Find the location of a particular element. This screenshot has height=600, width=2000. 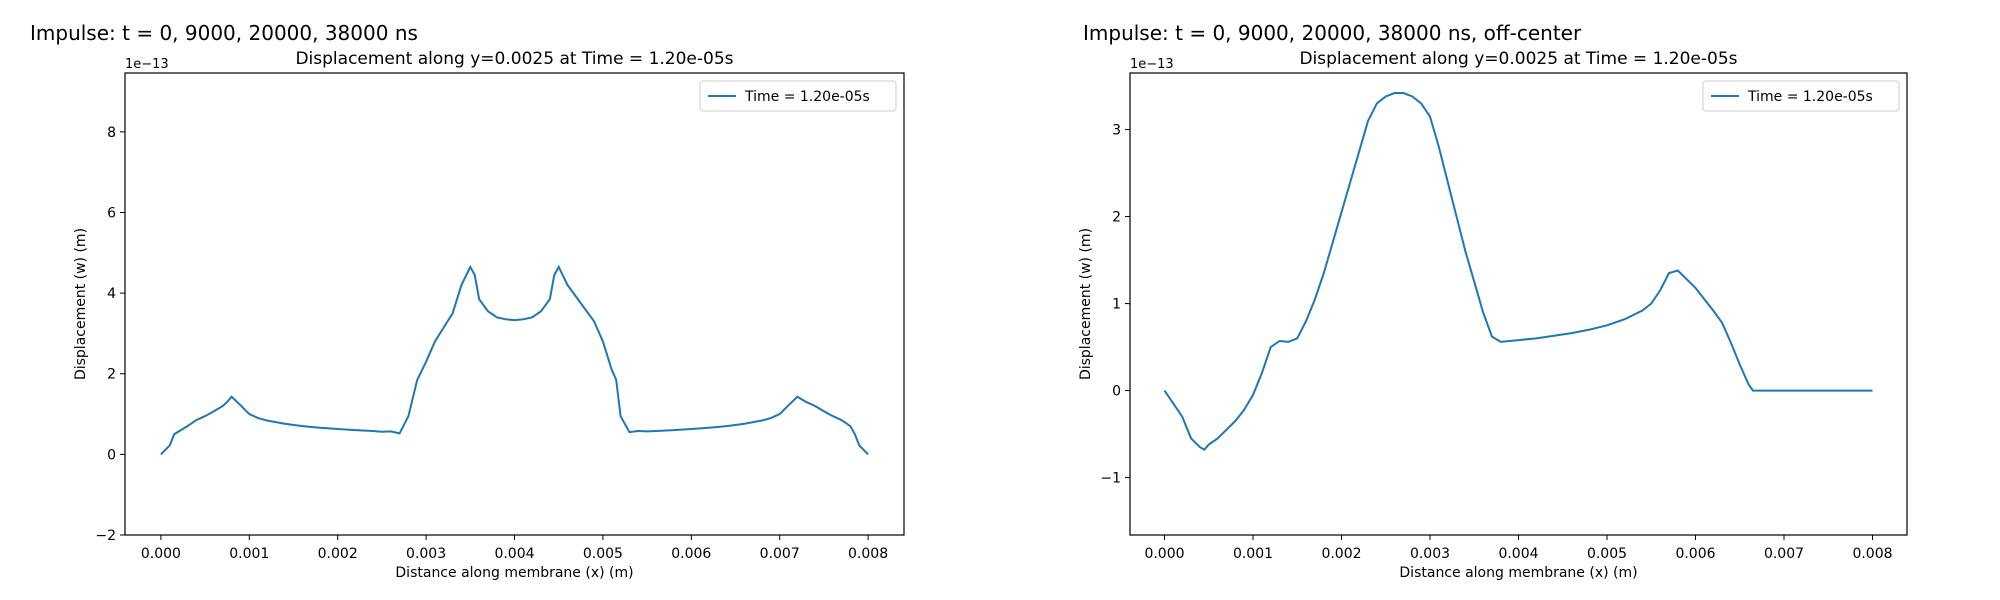

y-tick-label: 8 is located at coordinates (111, 133).